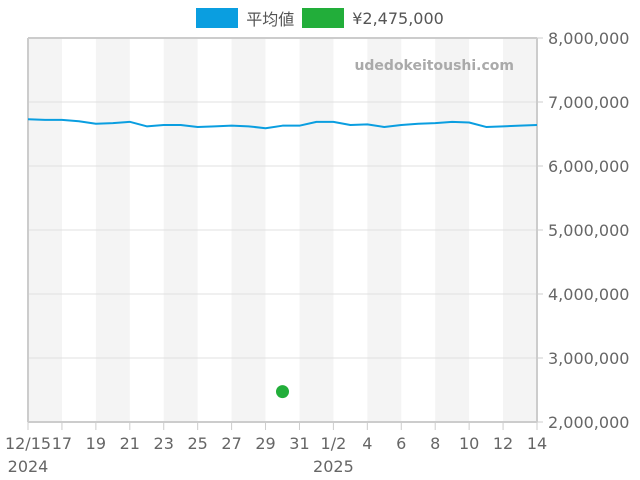 Image resolution: width=640 pixels, height=480 pixels. What do you see at coordinates (28, 466) in the screenshot?
I see `x-year-label: 2024` at bounding box center [28, 466].